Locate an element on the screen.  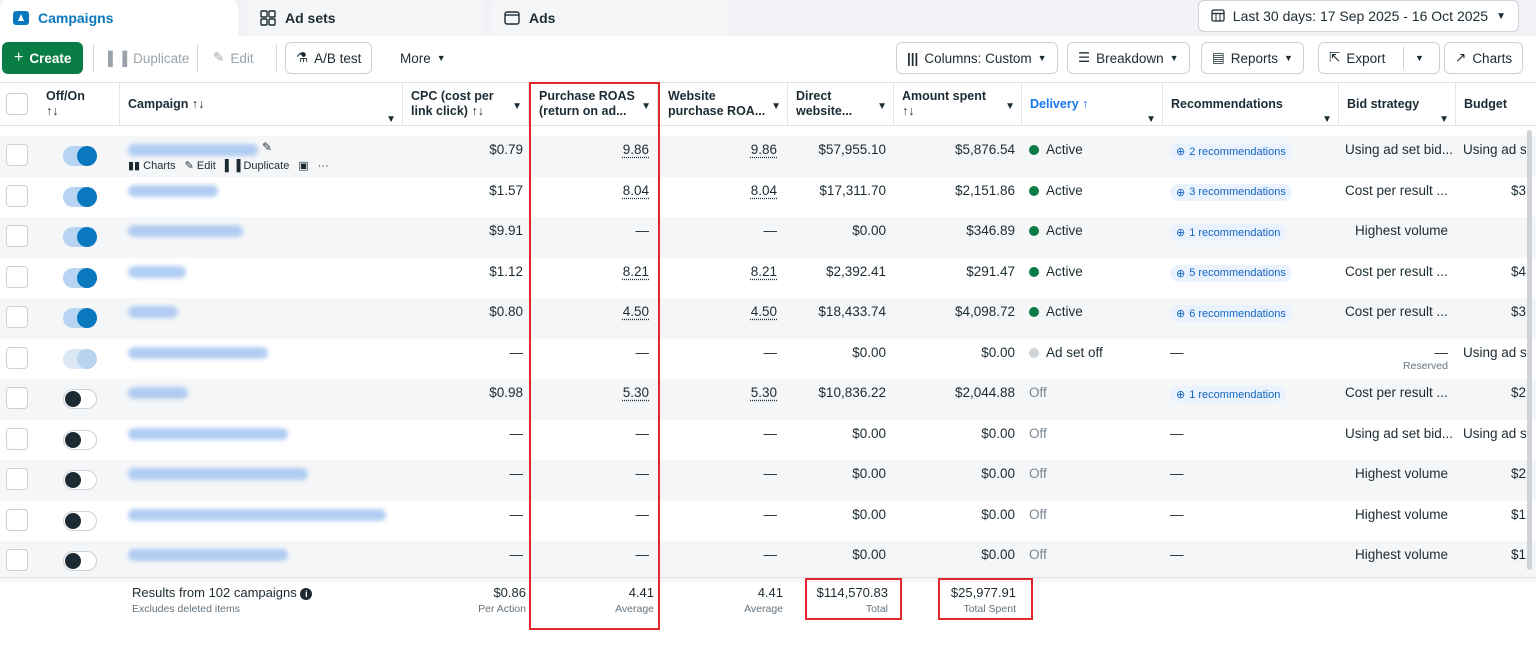
tab-ads: Ads is located at coordinates (609, 18).